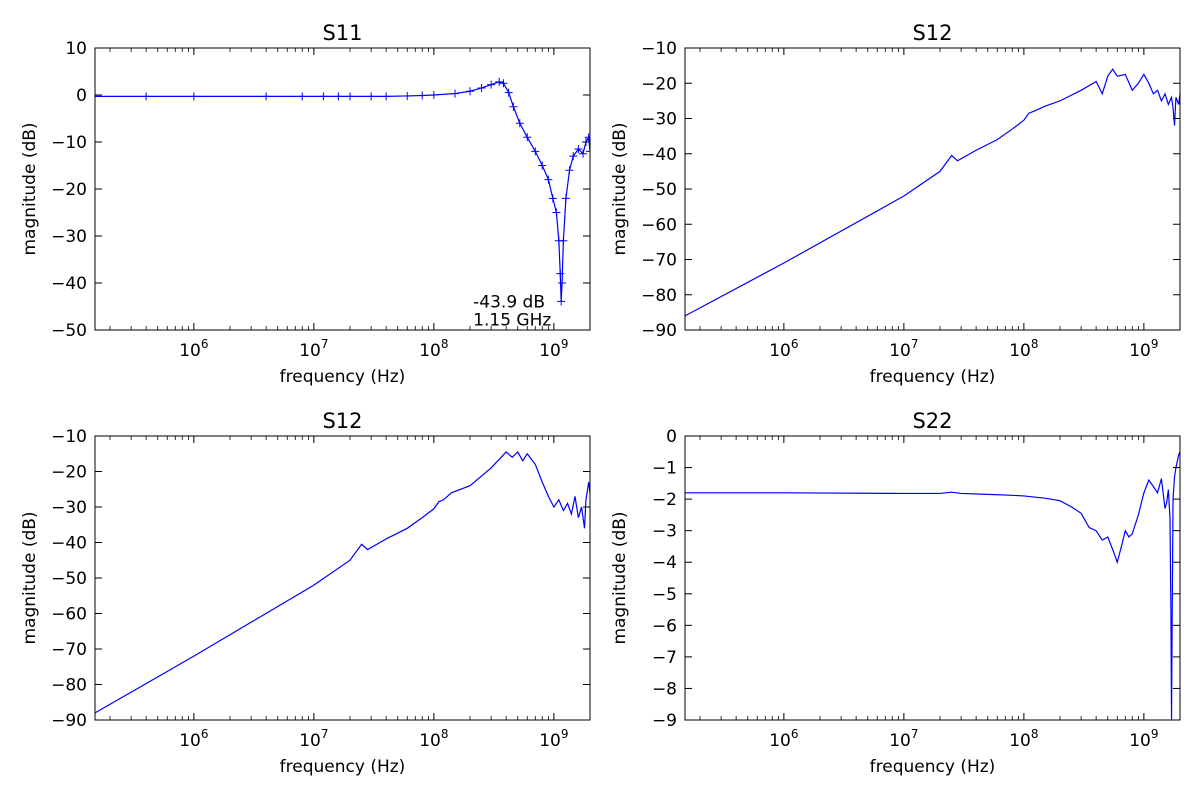 This screenshot has height=800, width=1200. Describe the element at coordinates (664, 658) in the screenshot. I see `y-tick-label: −7` at that location.